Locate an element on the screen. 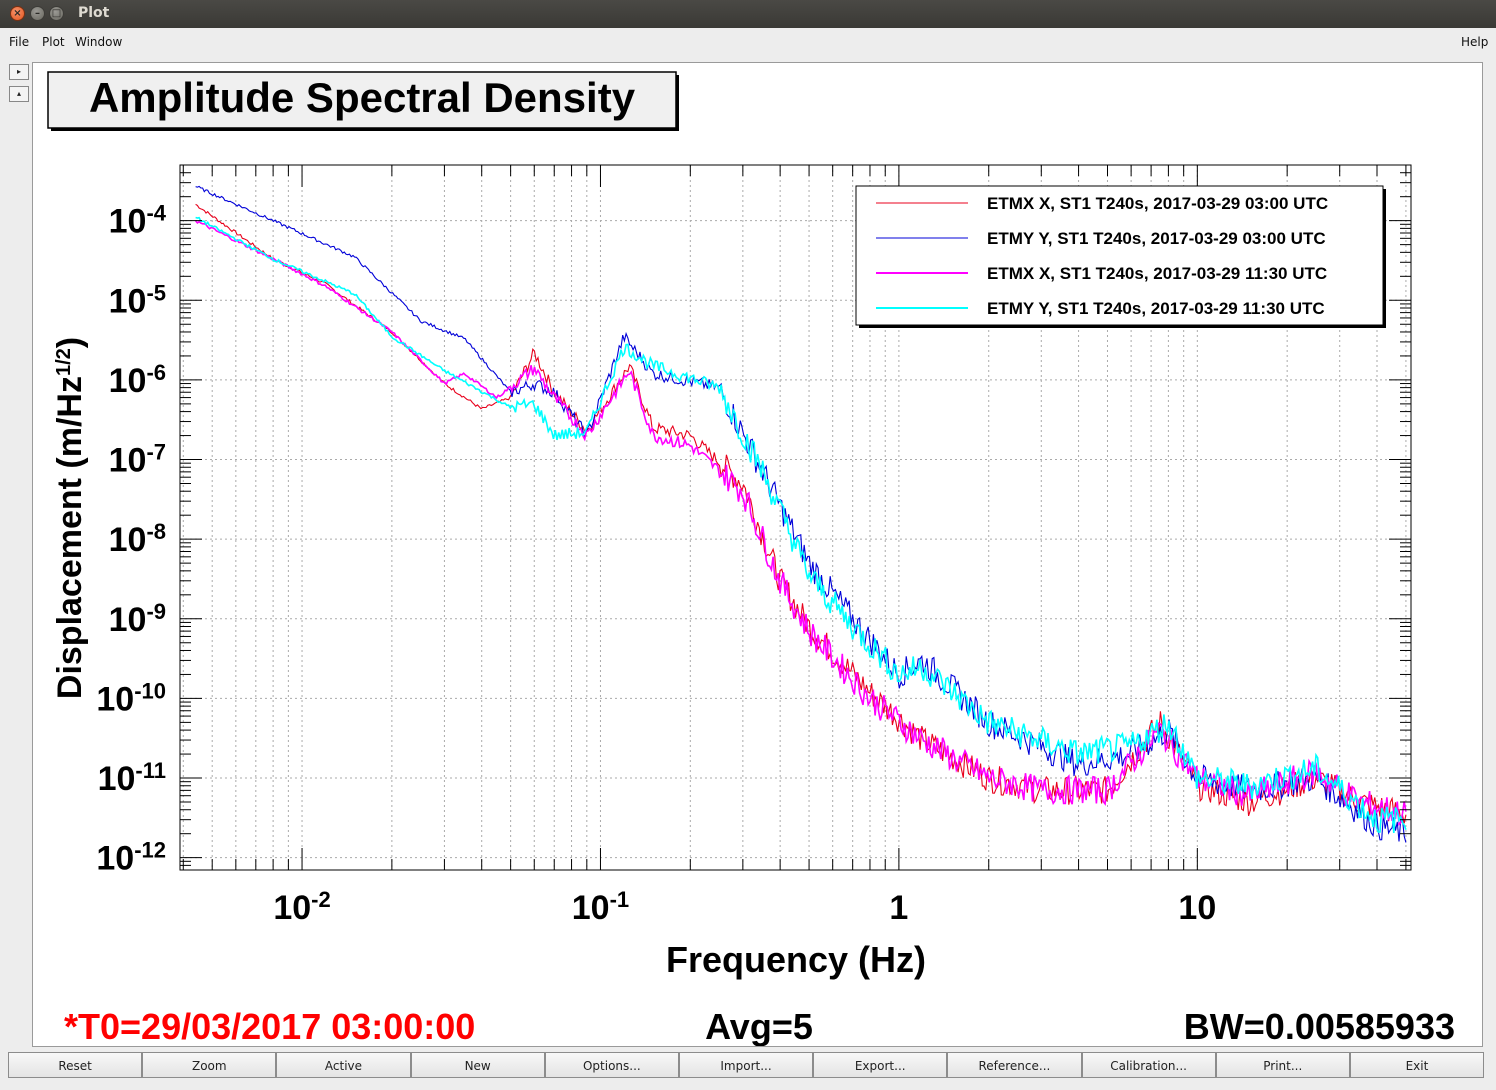  minimize-window-button: – is located at coordinates (37, 13).